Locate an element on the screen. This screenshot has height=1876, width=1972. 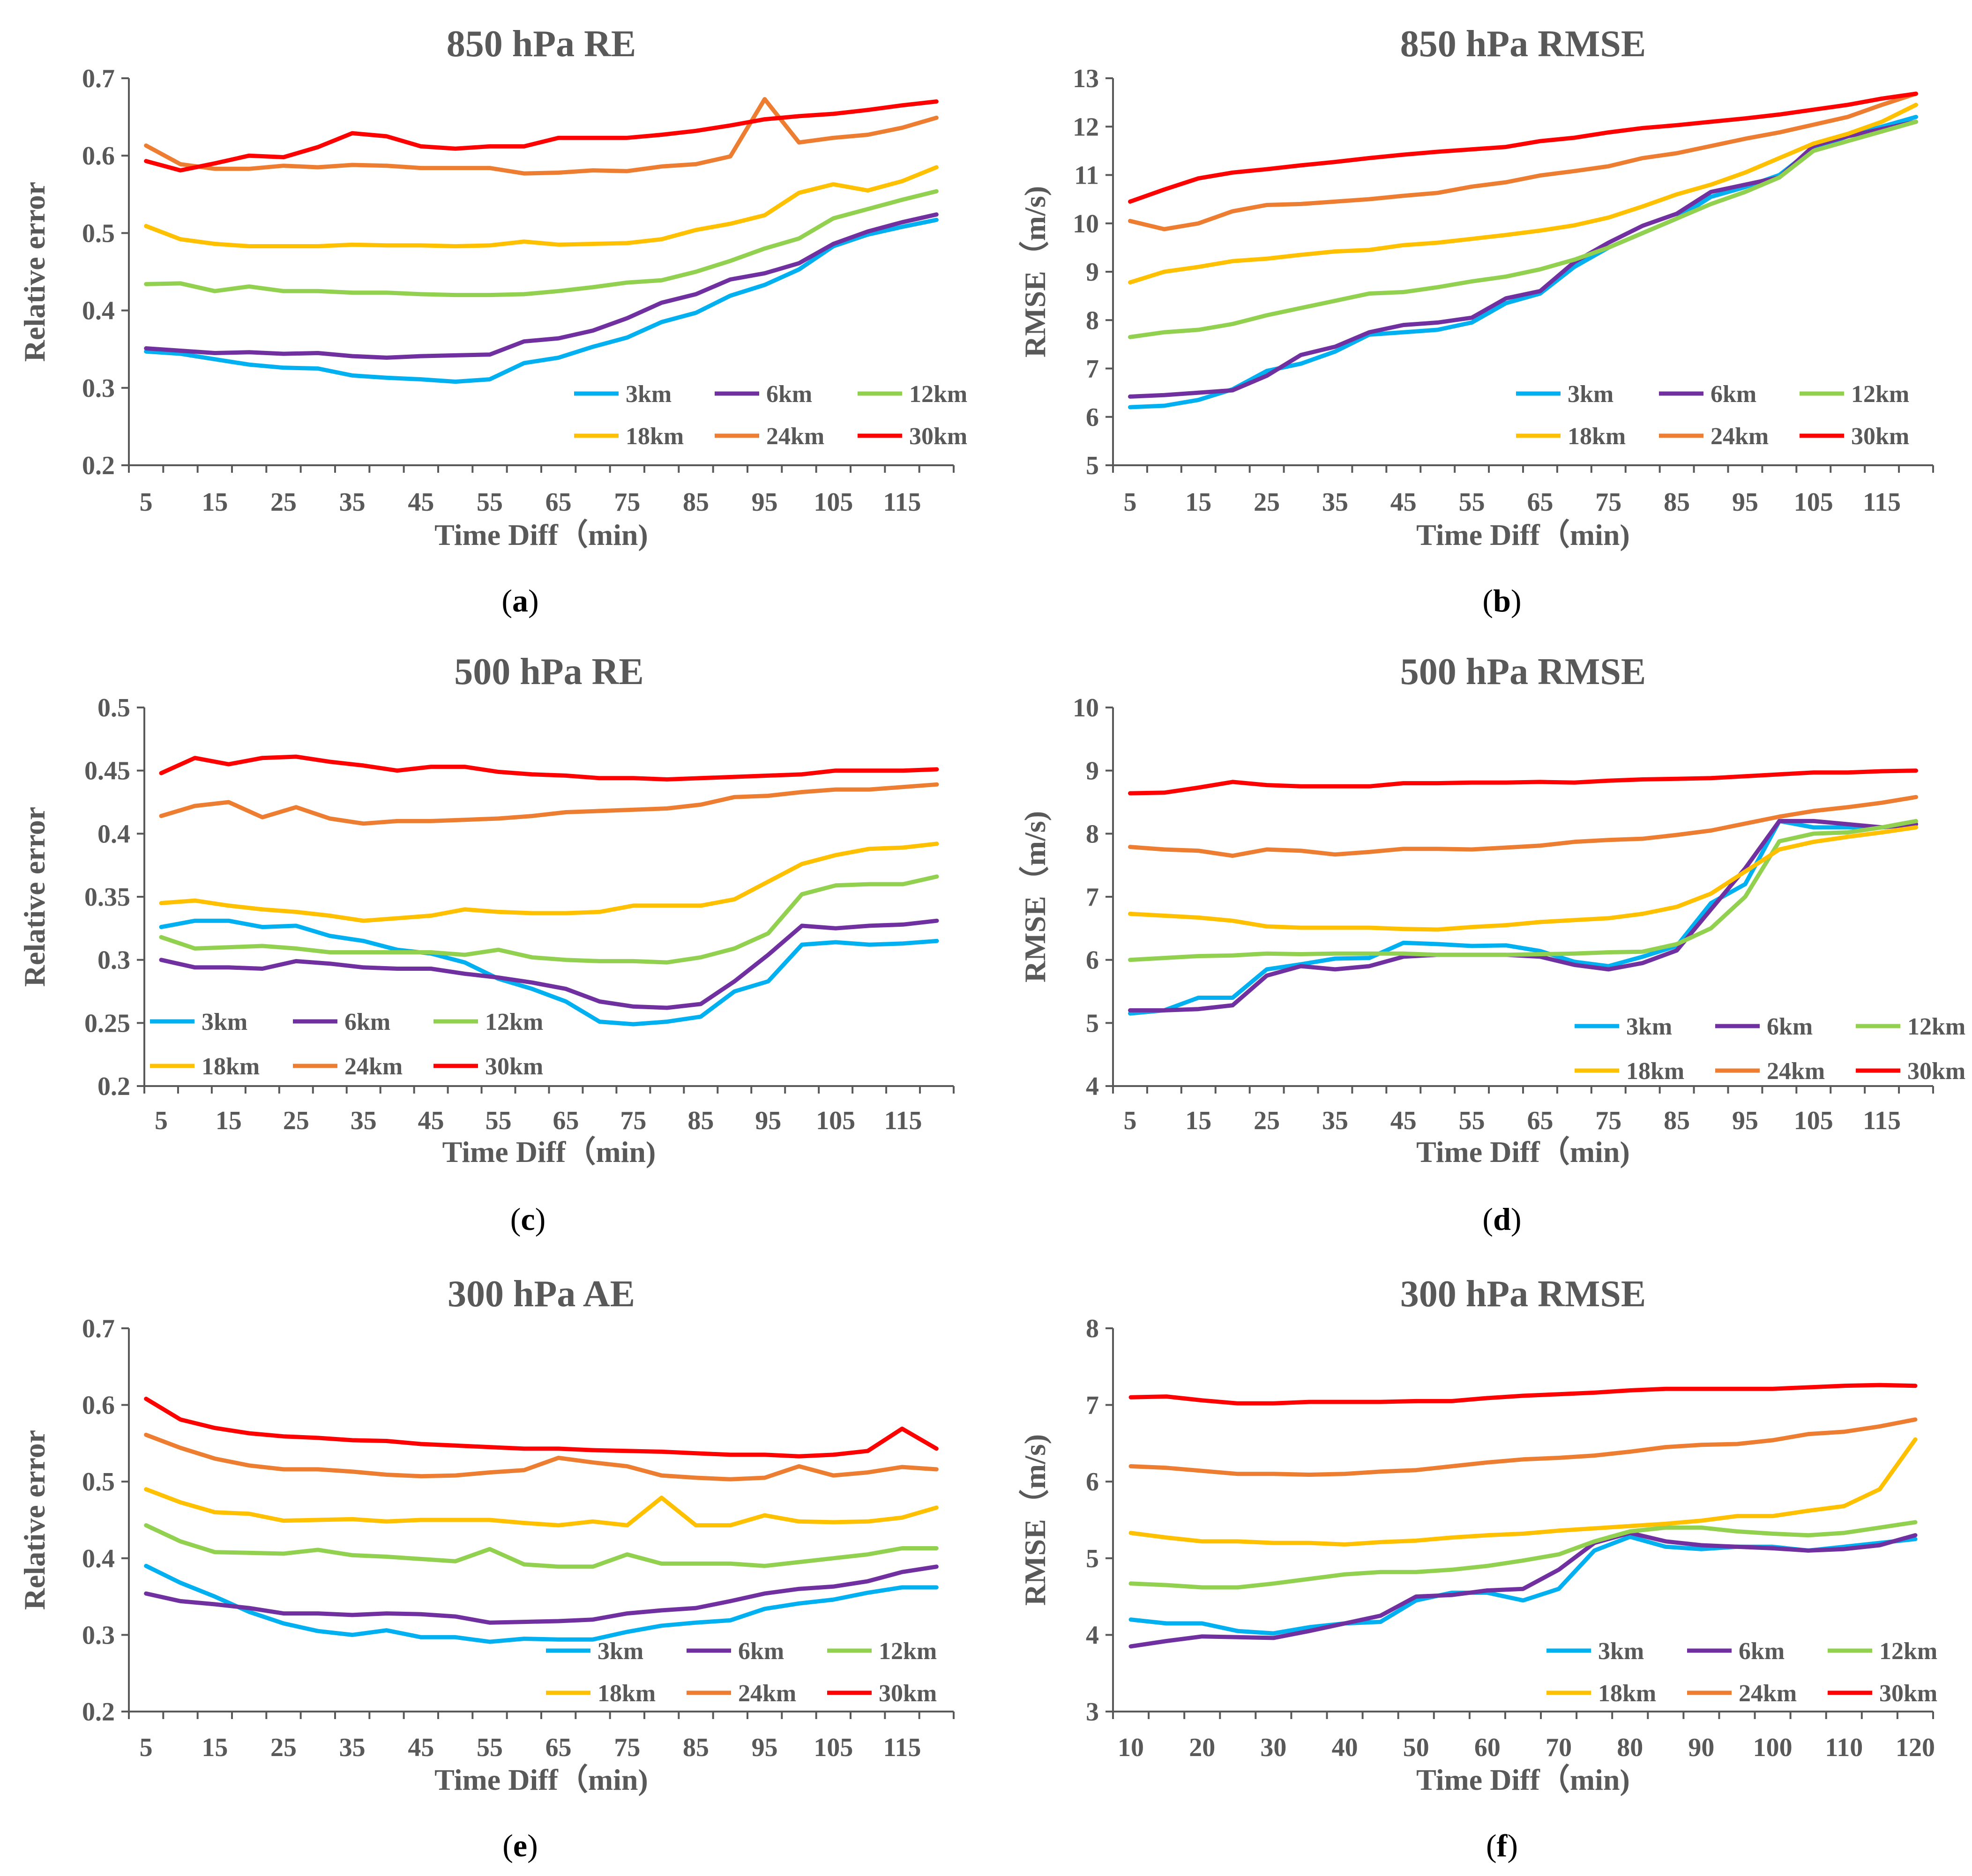
x-tick-label: 40 is located at coordinates (1345, 1748).